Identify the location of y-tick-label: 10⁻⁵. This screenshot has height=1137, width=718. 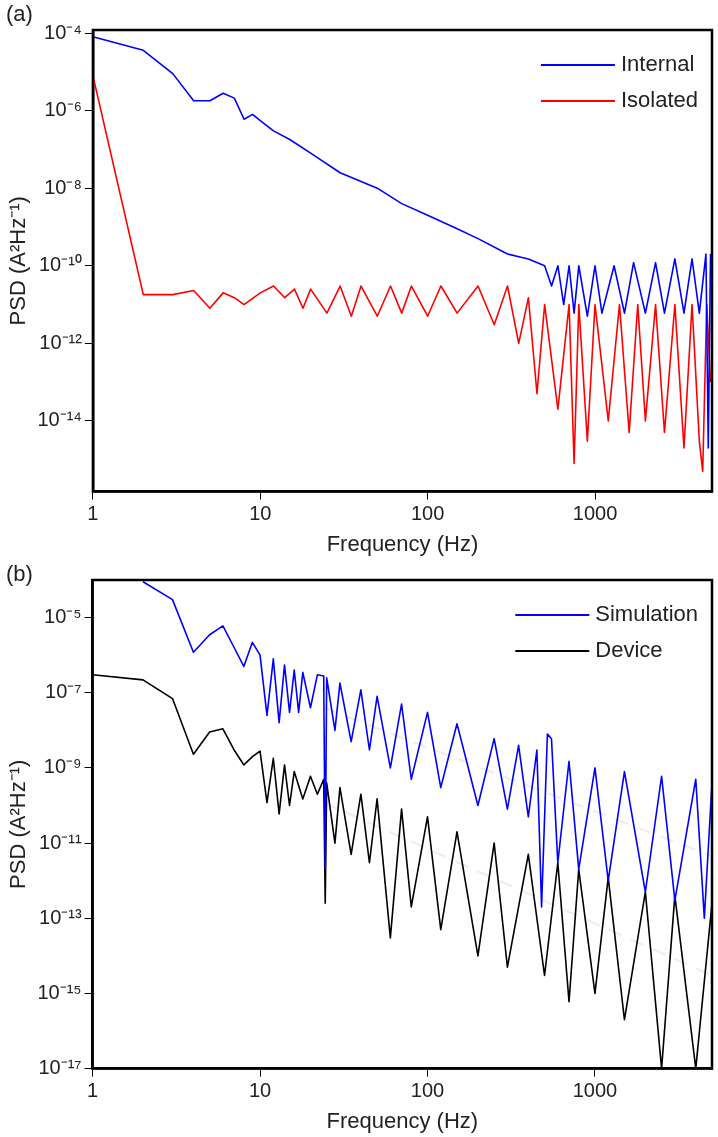
(63, 616).